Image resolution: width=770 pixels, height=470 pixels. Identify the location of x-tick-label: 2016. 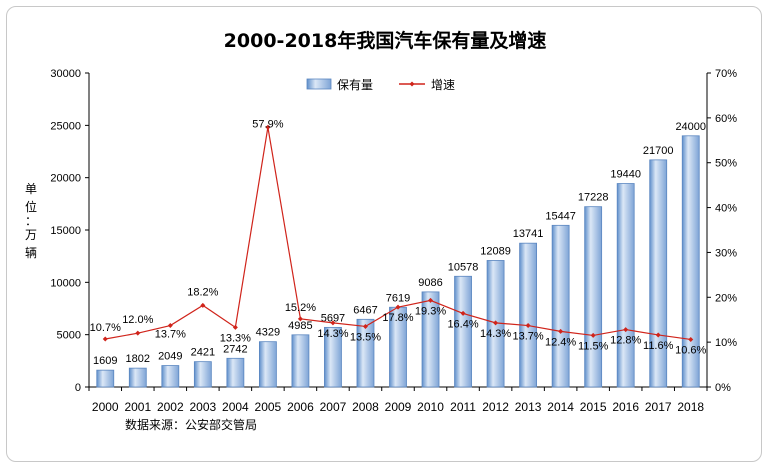
(625, 407).